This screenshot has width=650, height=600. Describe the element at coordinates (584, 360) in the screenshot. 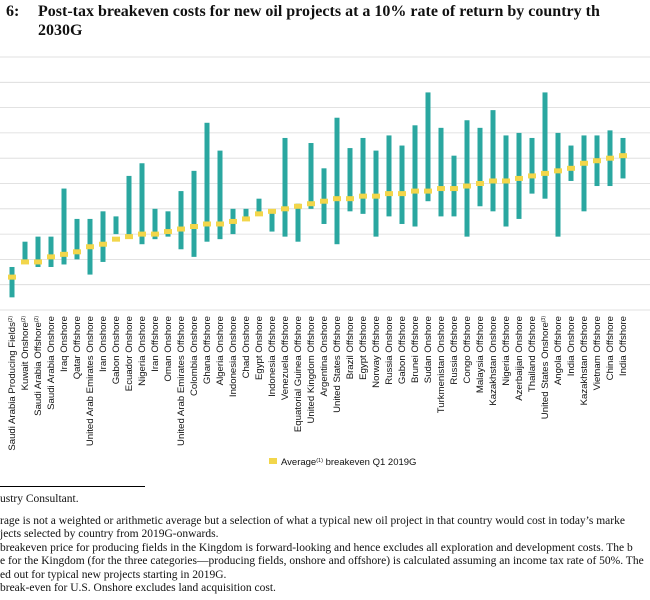

I see `category-label: Kazakhstan Offshore` at that location.